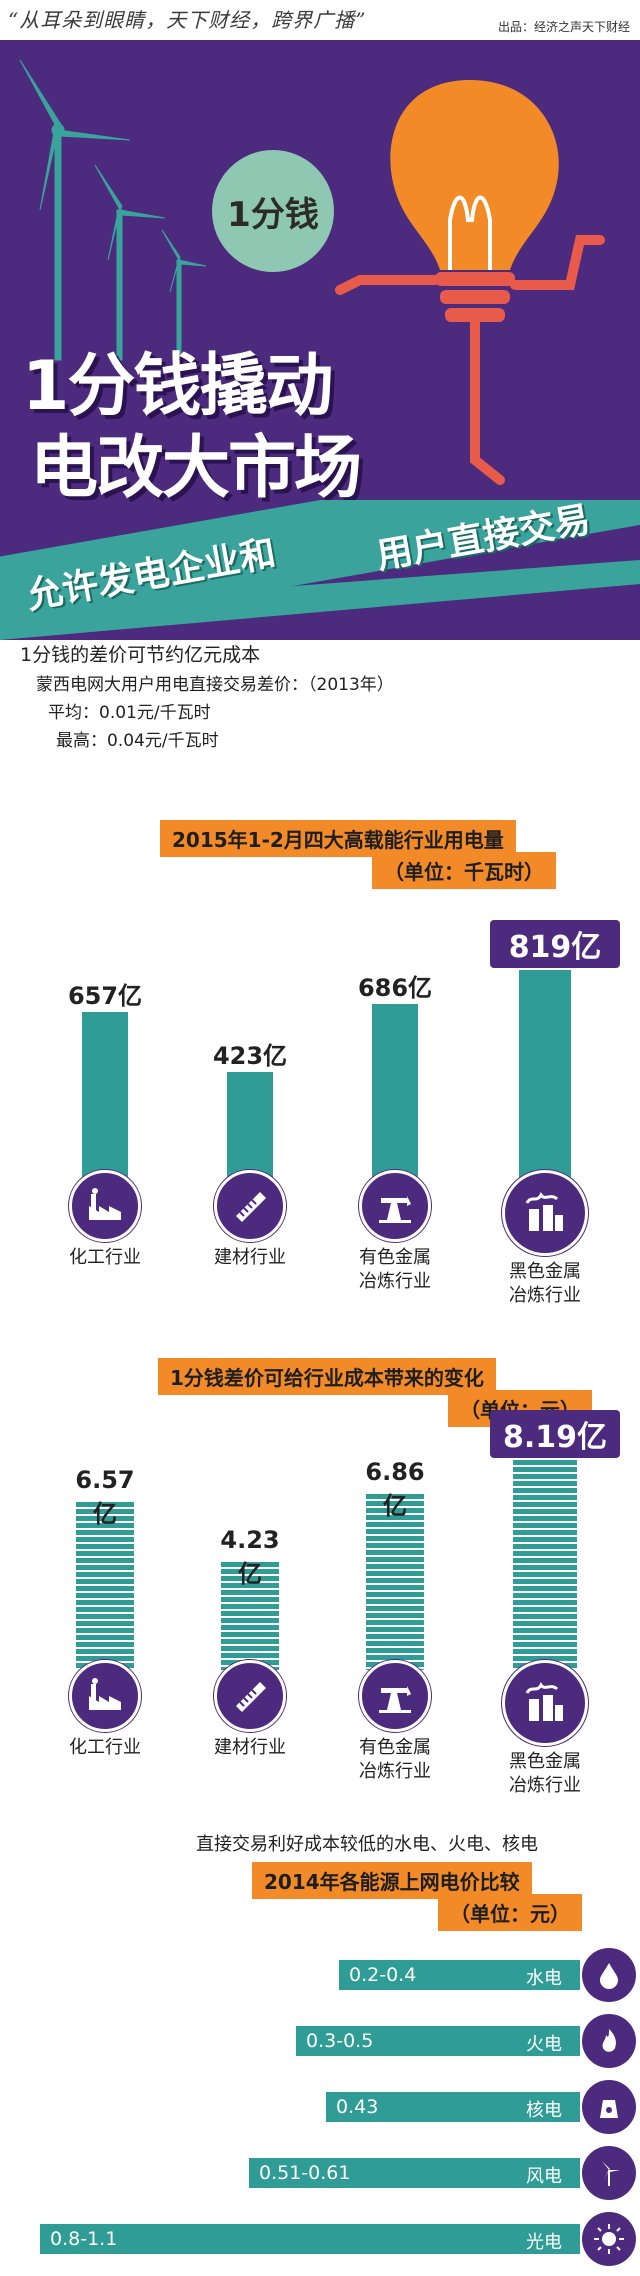  What do you see at coordinates (392, 1880) in the screenshot?
I see `chart3-title: 2014年各能源上网电价比较` at bounding box center [392, 1880].